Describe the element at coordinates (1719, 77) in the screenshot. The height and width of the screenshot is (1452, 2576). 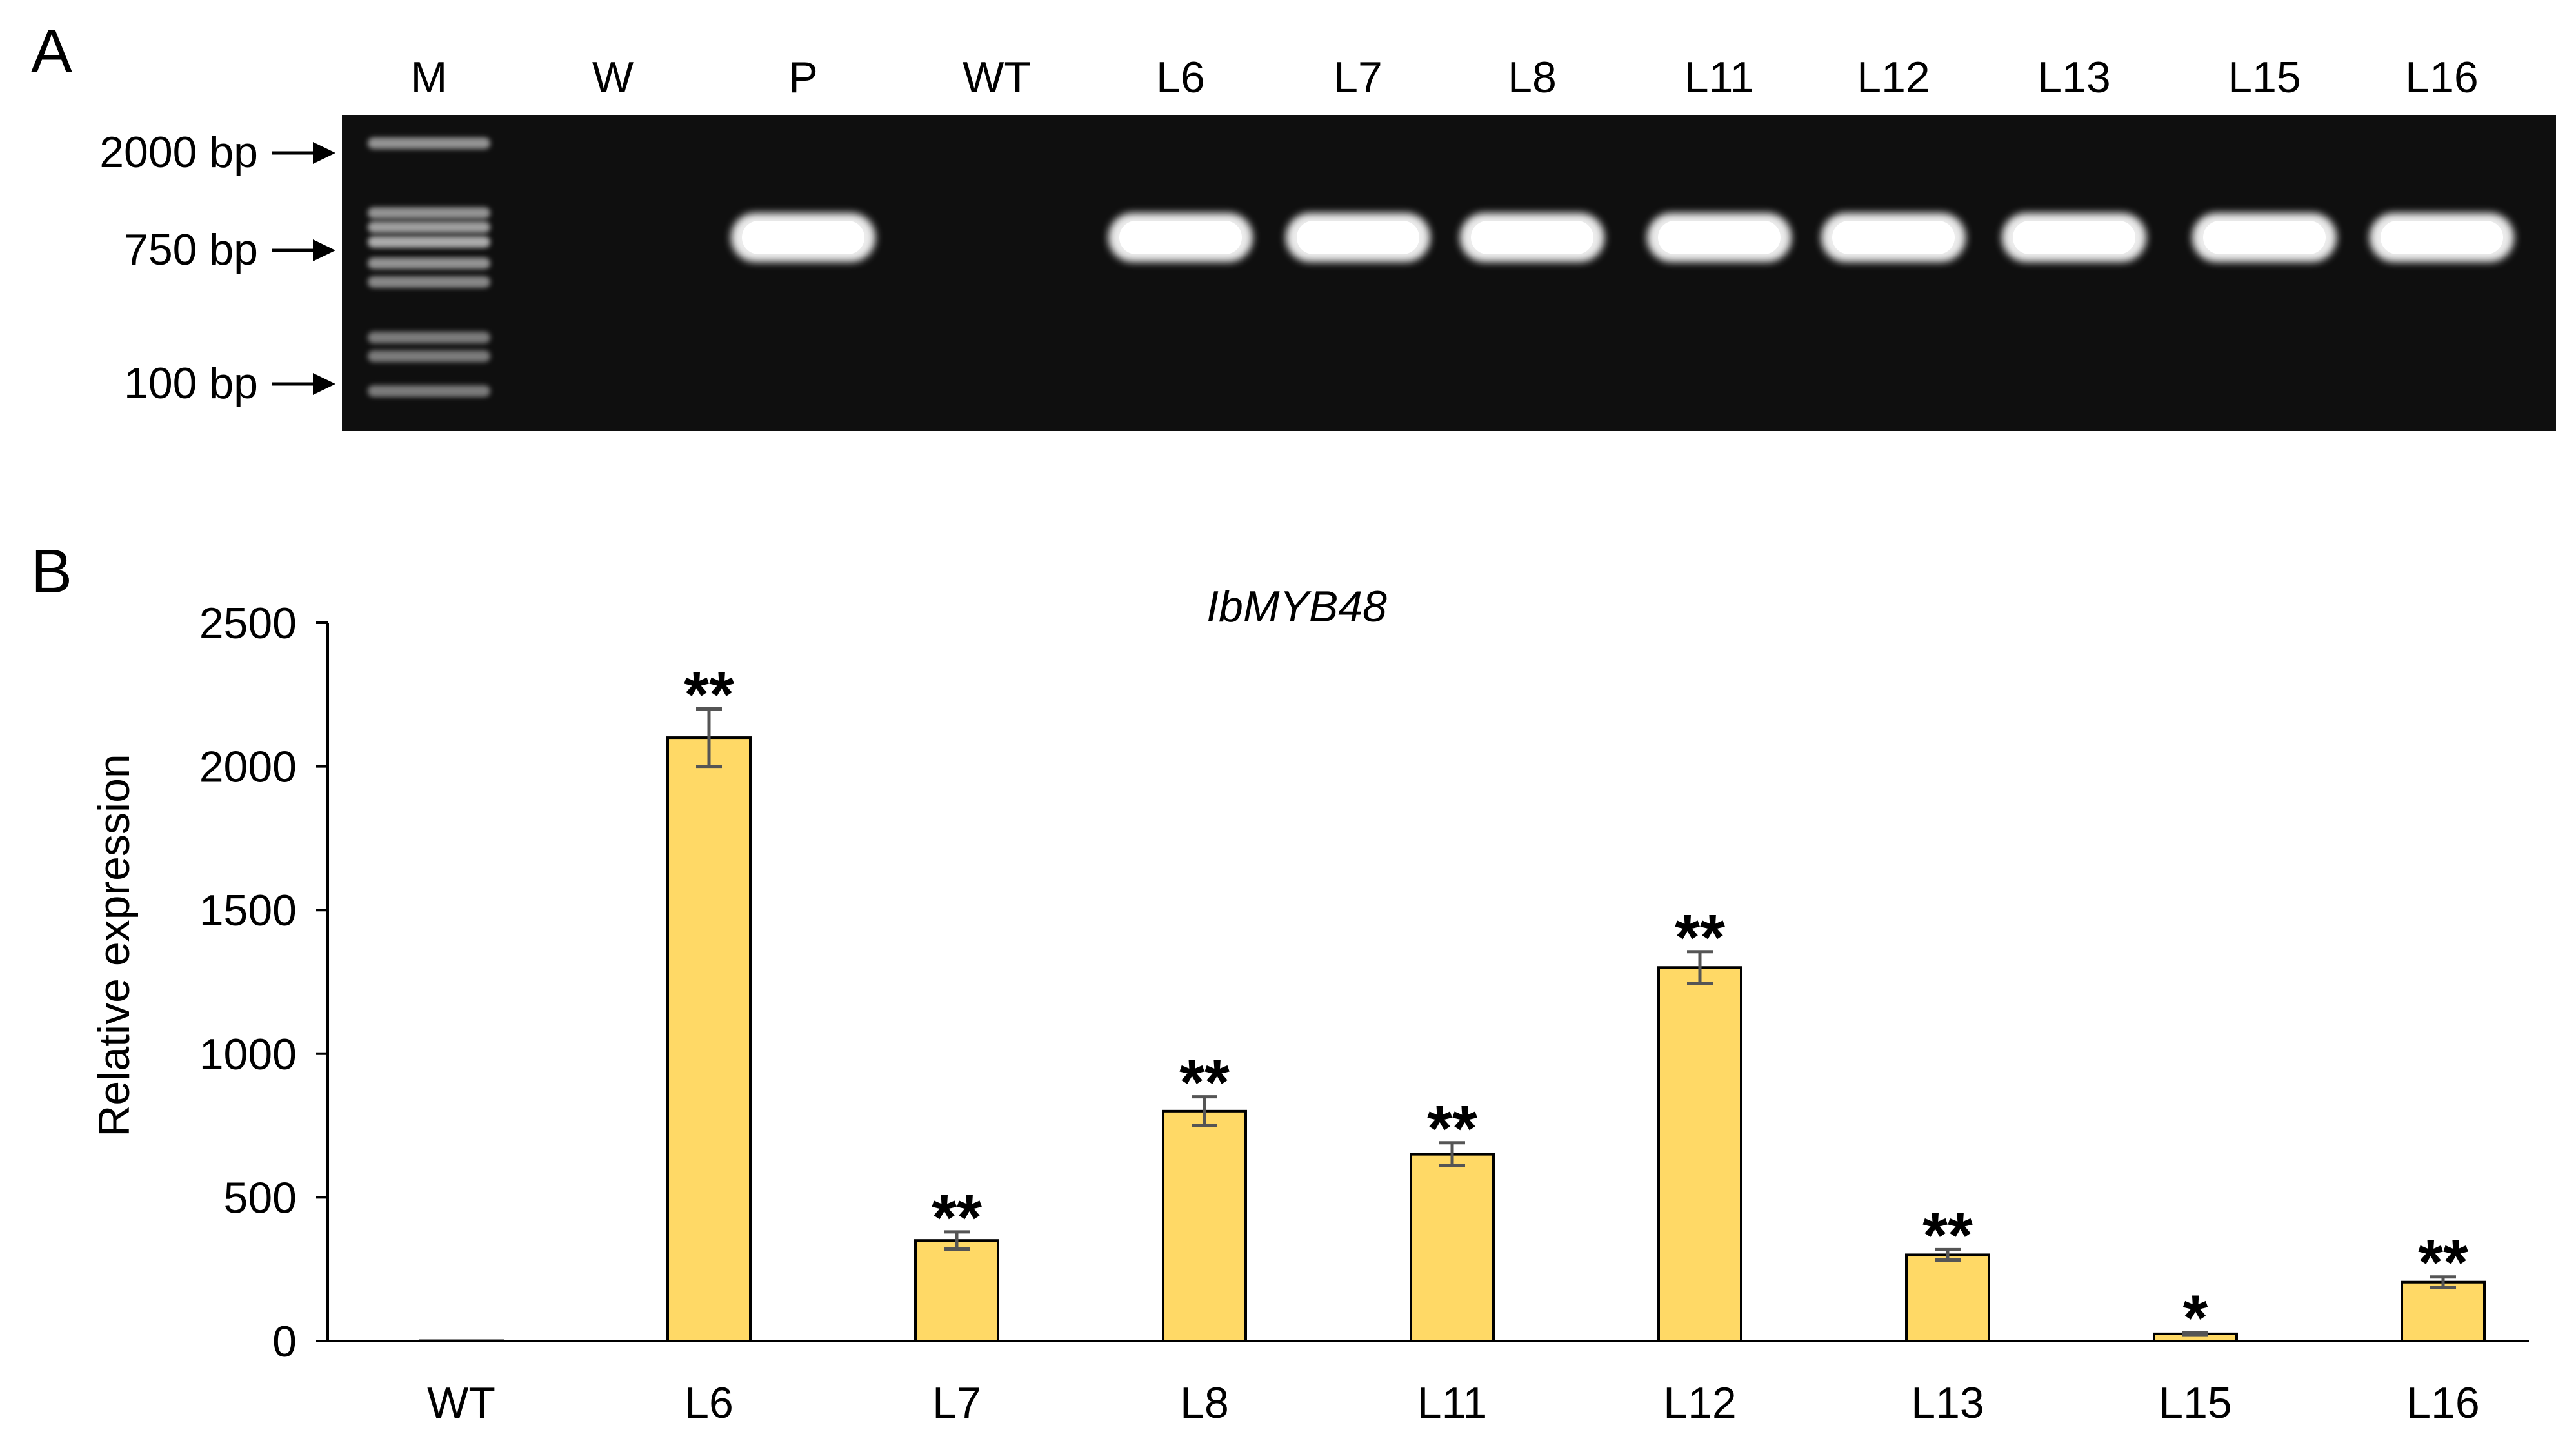
I see `lane-label: L11` at that location.